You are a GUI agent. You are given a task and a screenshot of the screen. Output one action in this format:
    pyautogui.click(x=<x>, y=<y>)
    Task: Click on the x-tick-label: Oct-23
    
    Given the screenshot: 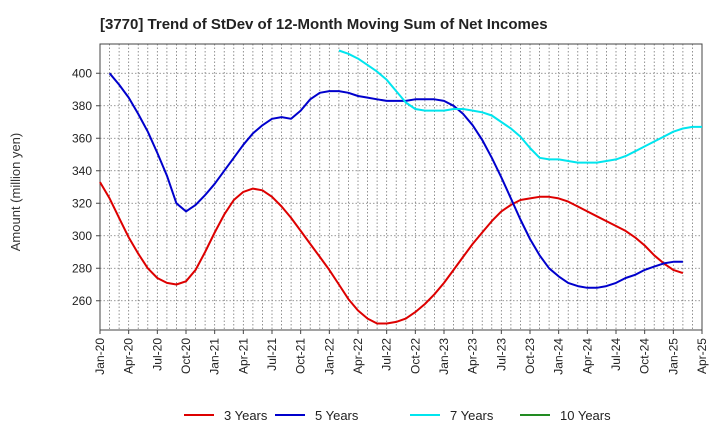 What is the action you would take?
    pyautogui.click(x=530, y=356)
    